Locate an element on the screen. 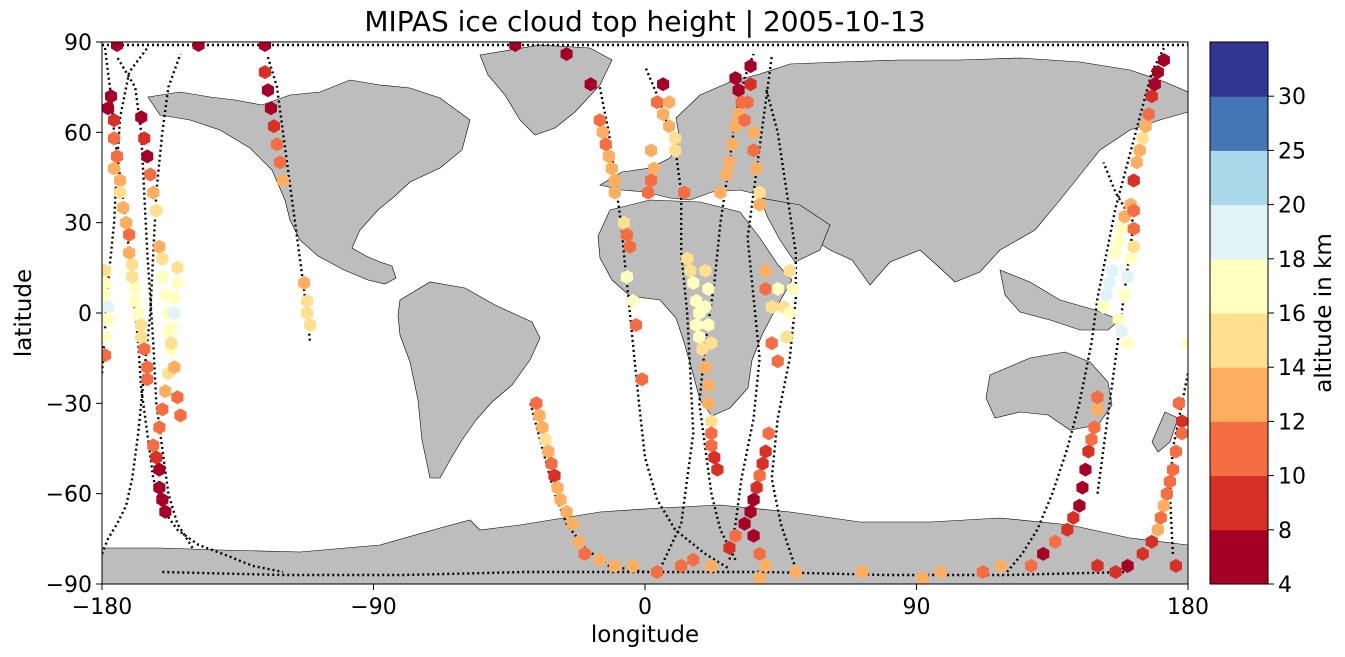  y-tick-label: 90 is located at coordinates (78, 43).